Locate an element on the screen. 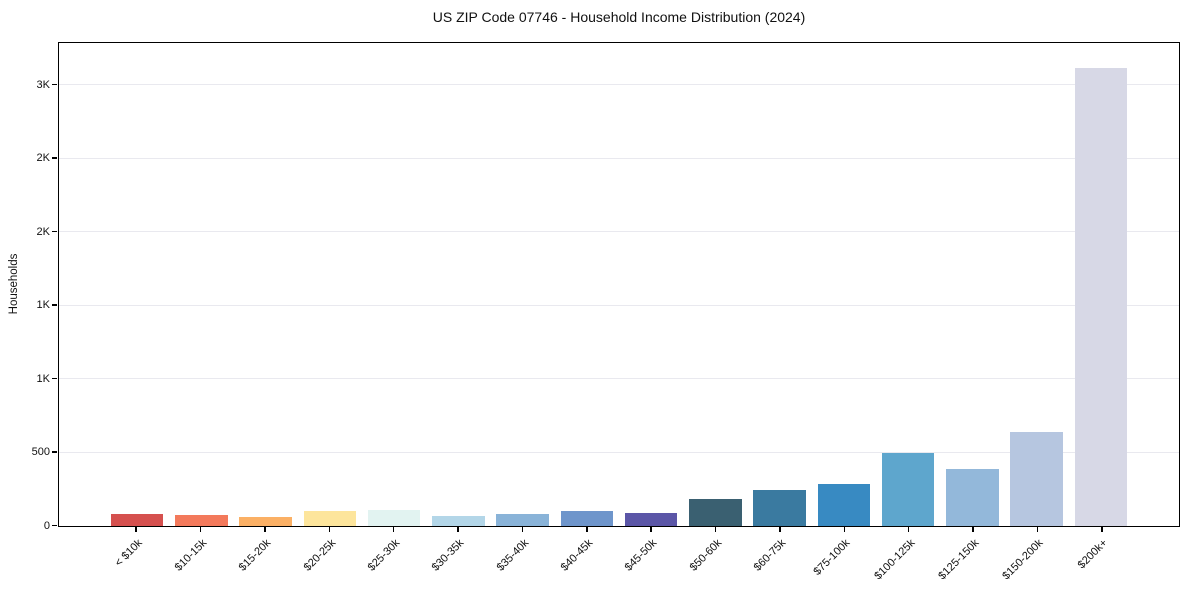 This screenshot has height=590, width=1189. x-label-slot: $75-100k is located at coordinates (844, 562).